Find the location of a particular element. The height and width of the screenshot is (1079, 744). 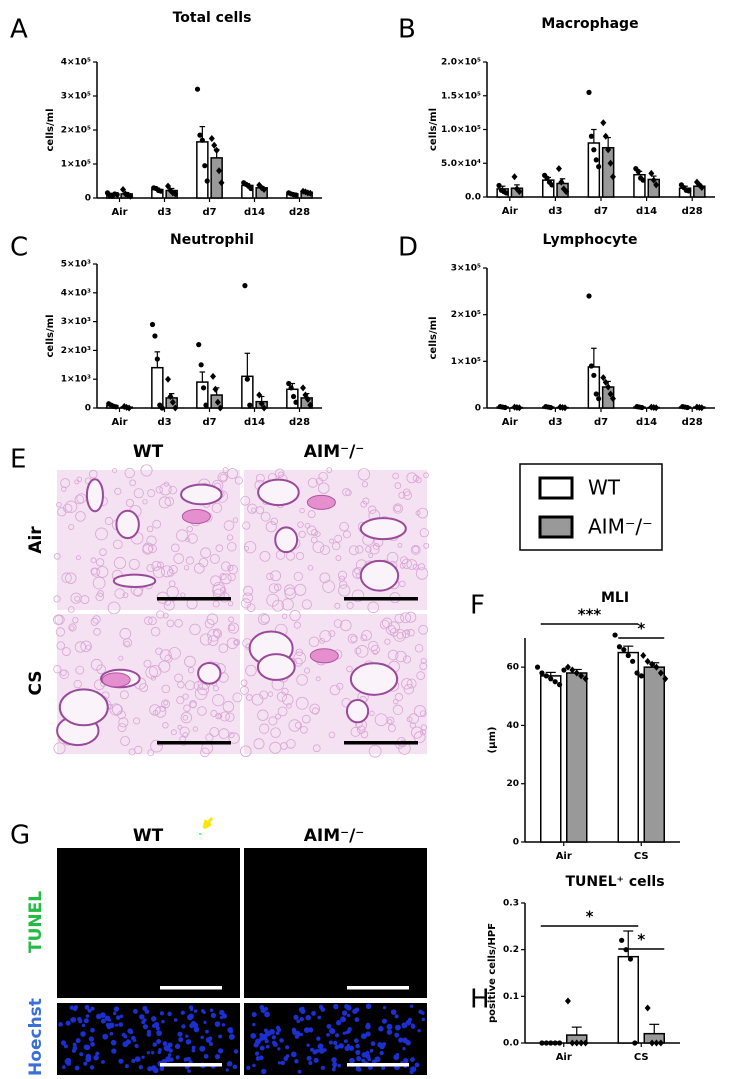

panel-letter: D is located at coordinates (408, 248).